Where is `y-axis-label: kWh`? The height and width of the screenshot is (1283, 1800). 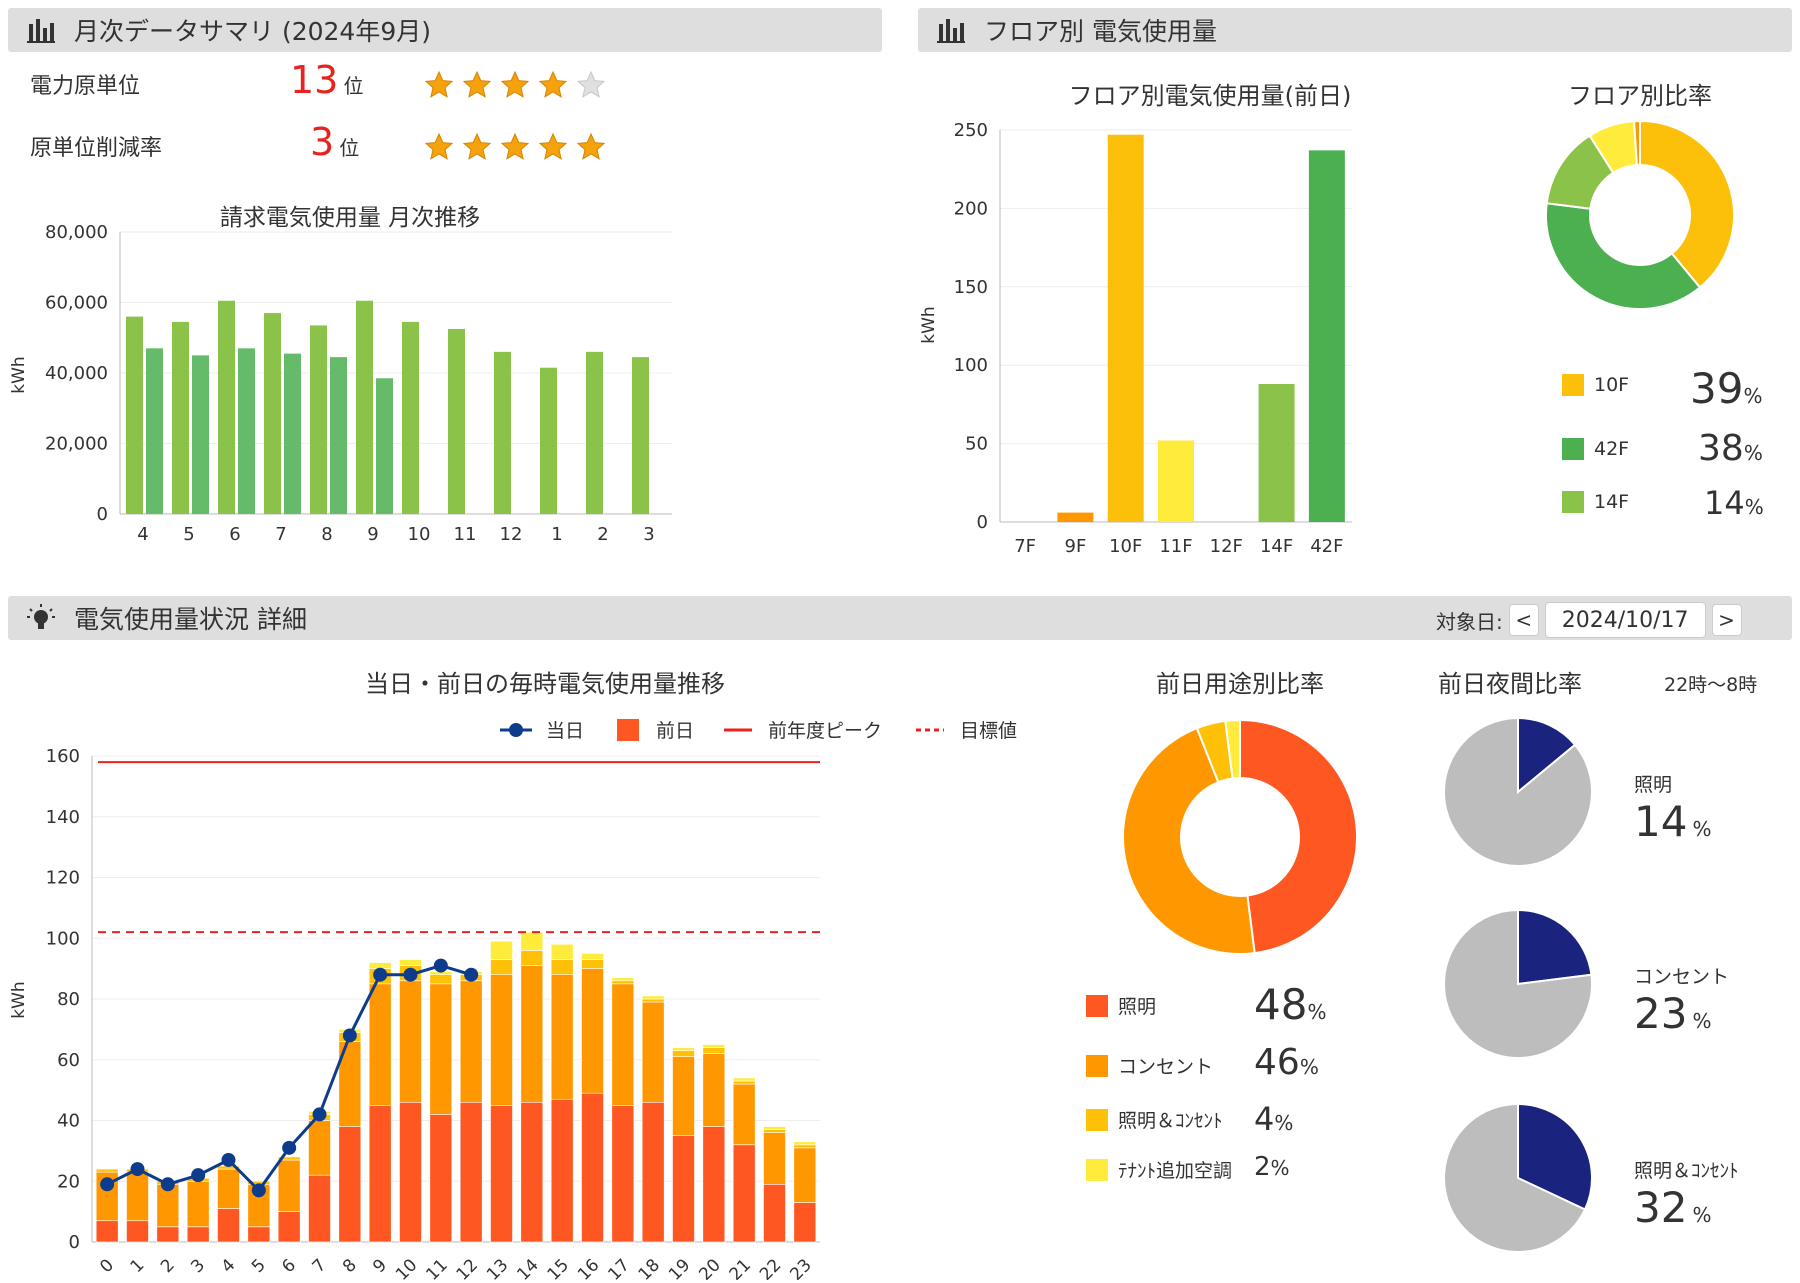
y-axis-label: kWh is located at coordinates (929, 324).